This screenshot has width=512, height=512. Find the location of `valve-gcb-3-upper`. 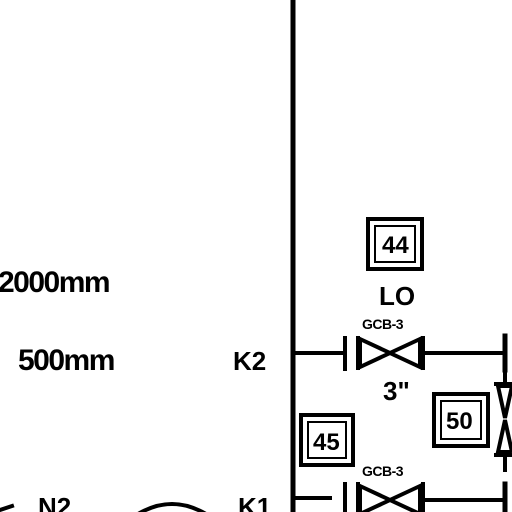

valve-gcb-3-upper is located at coordinates (390, 353).